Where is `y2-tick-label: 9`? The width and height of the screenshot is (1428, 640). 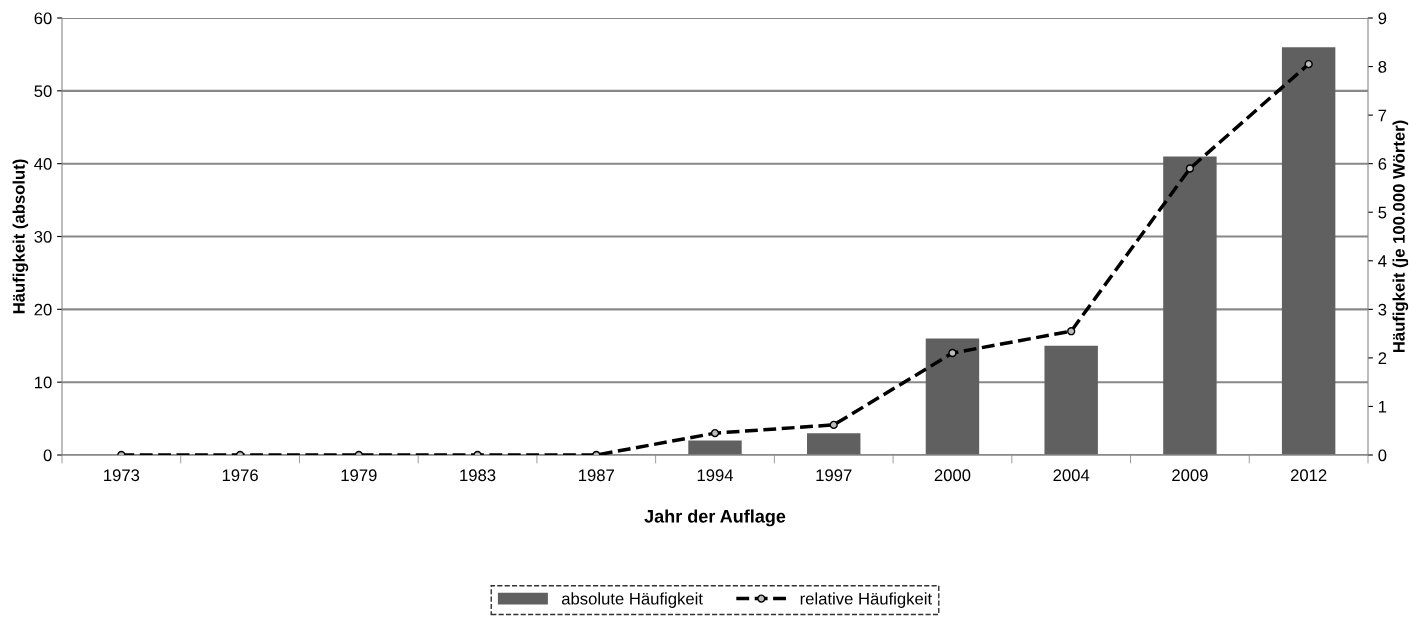 y2-tick-label: 9 is located at coordinates (1382, 18).